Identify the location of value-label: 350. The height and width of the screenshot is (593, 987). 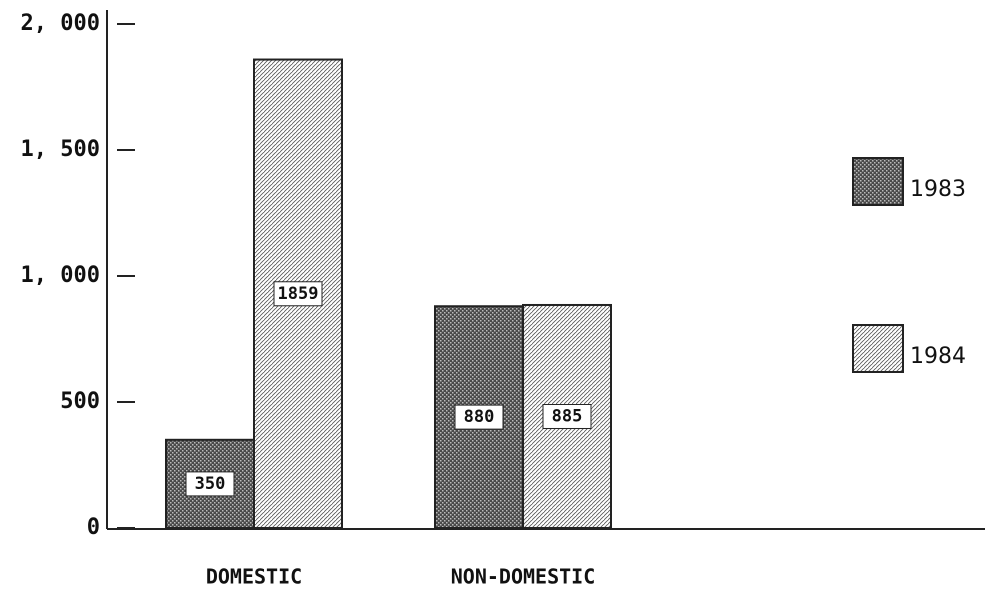
(210, 484).